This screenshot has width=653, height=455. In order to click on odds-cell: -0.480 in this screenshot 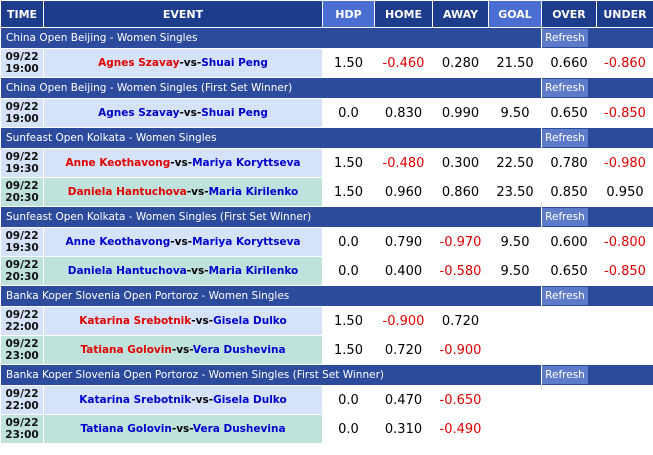, I will do `click(403, 163)`.